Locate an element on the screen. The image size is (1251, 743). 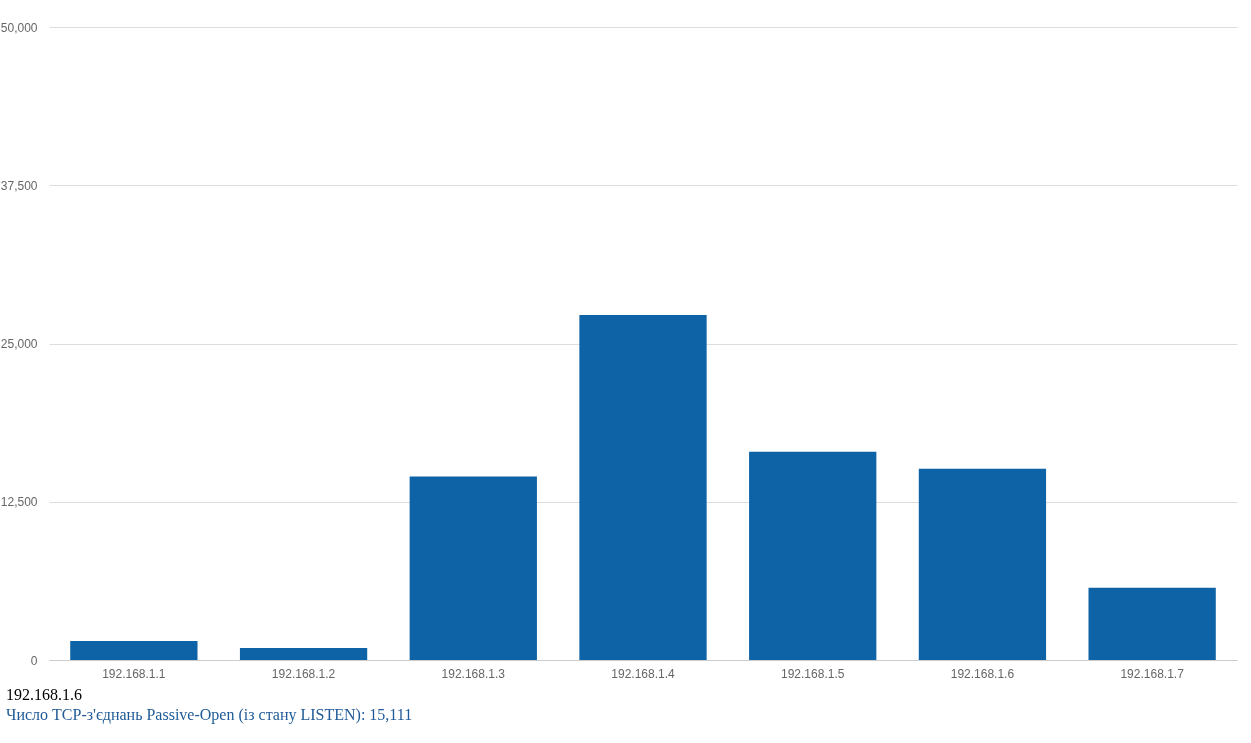
y-tick-label: 50,000 is located at coordinates (19, 27).